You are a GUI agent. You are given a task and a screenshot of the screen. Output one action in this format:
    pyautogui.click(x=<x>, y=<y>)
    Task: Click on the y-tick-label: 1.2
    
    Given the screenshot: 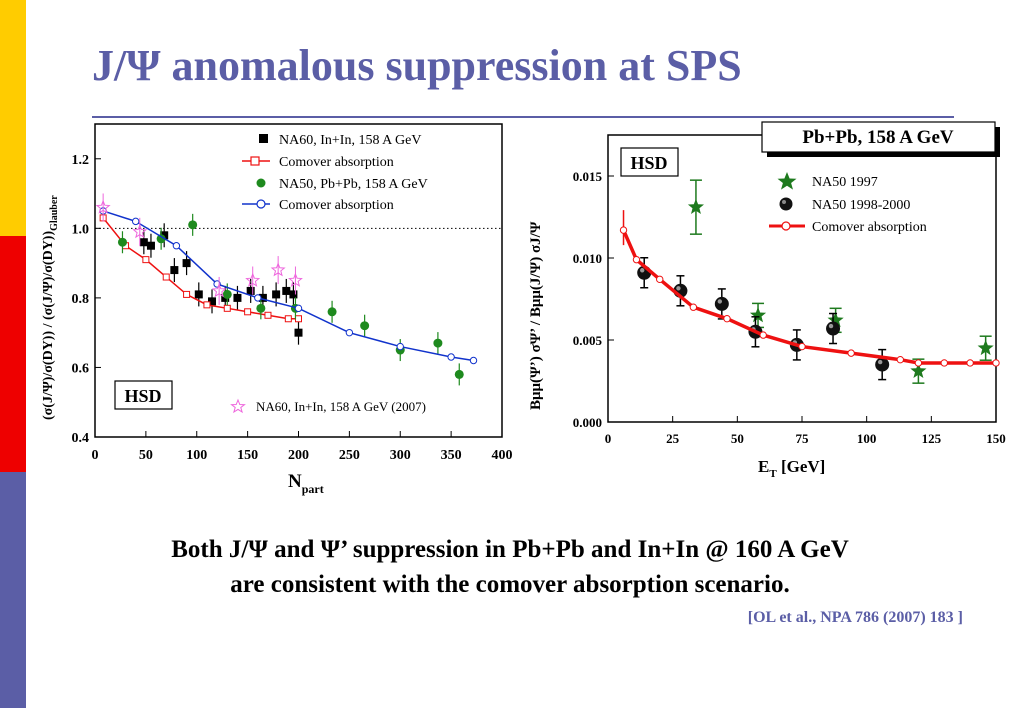 What is the action you would take?
    pyautogui.click(x=81, y=160)
    